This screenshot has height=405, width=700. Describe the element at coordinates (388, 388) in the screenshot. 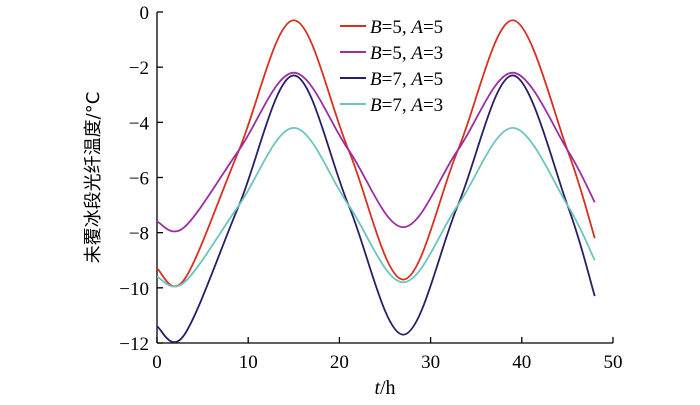

I see `x-axis-unit: /h` at that location.